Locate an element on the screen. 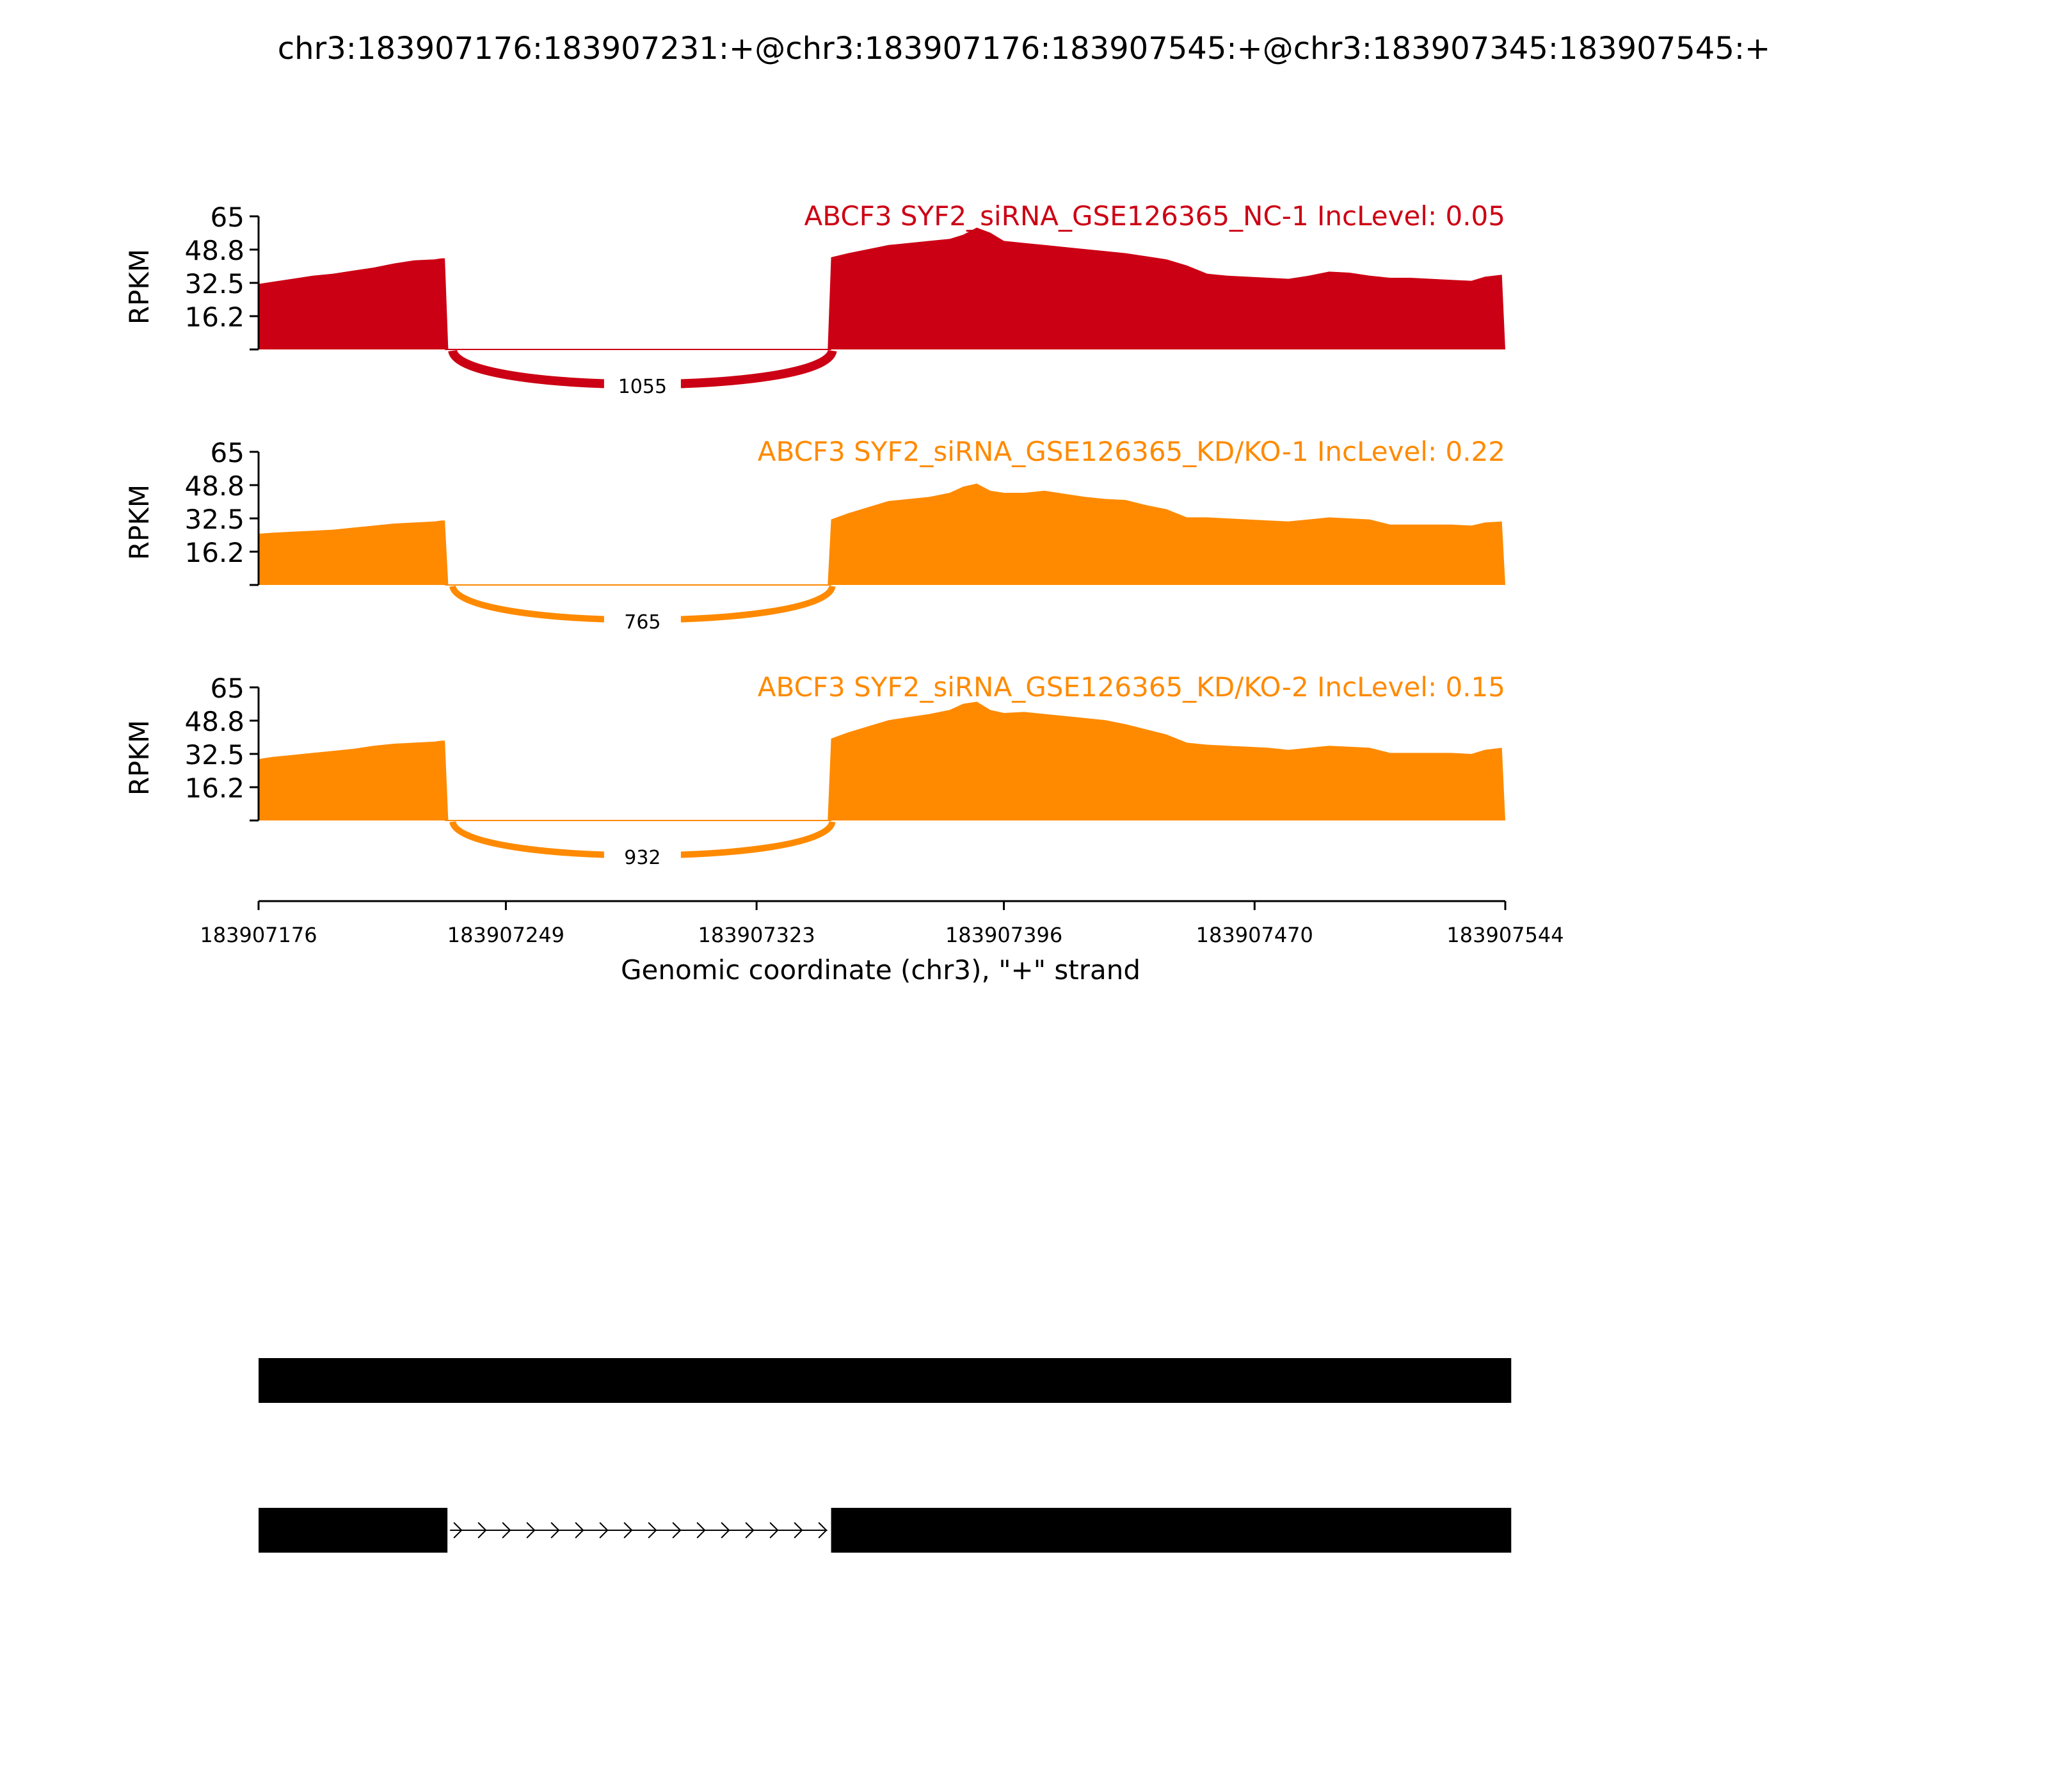 Image resolution: width=2048 pixels, height=1792 pixels. x-tick-label: 183907470 is located at coordinates (1254, 935).